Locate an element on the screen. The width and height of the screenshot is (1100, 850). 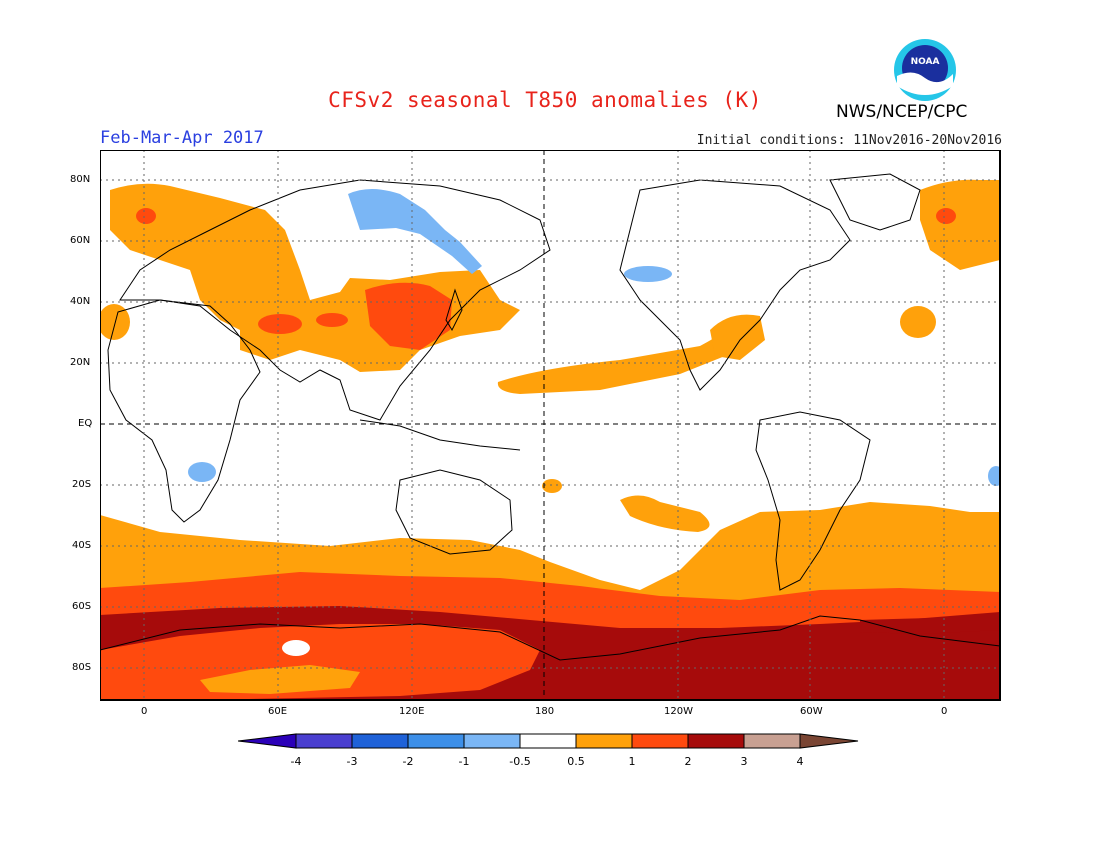
coastline-antarctica is located at coordinates (550, 638).